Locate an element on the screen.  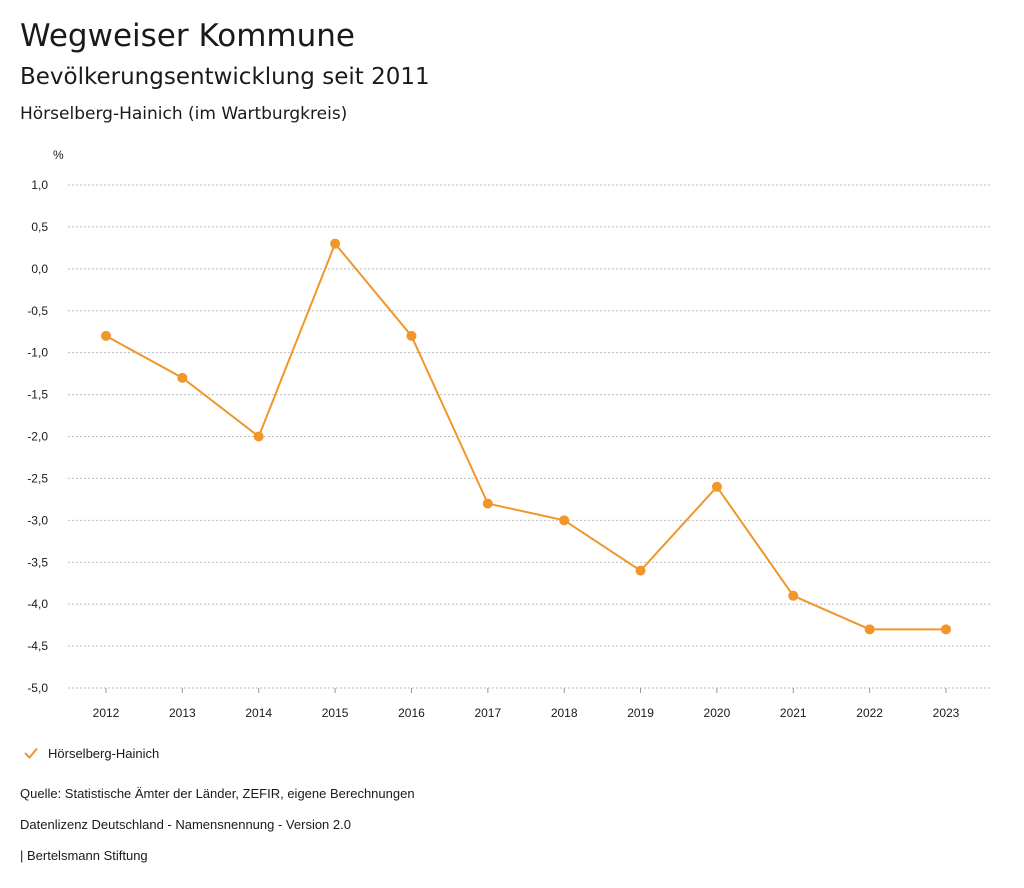
x-tick-label: 2016 is located at coordinates (411, 713).